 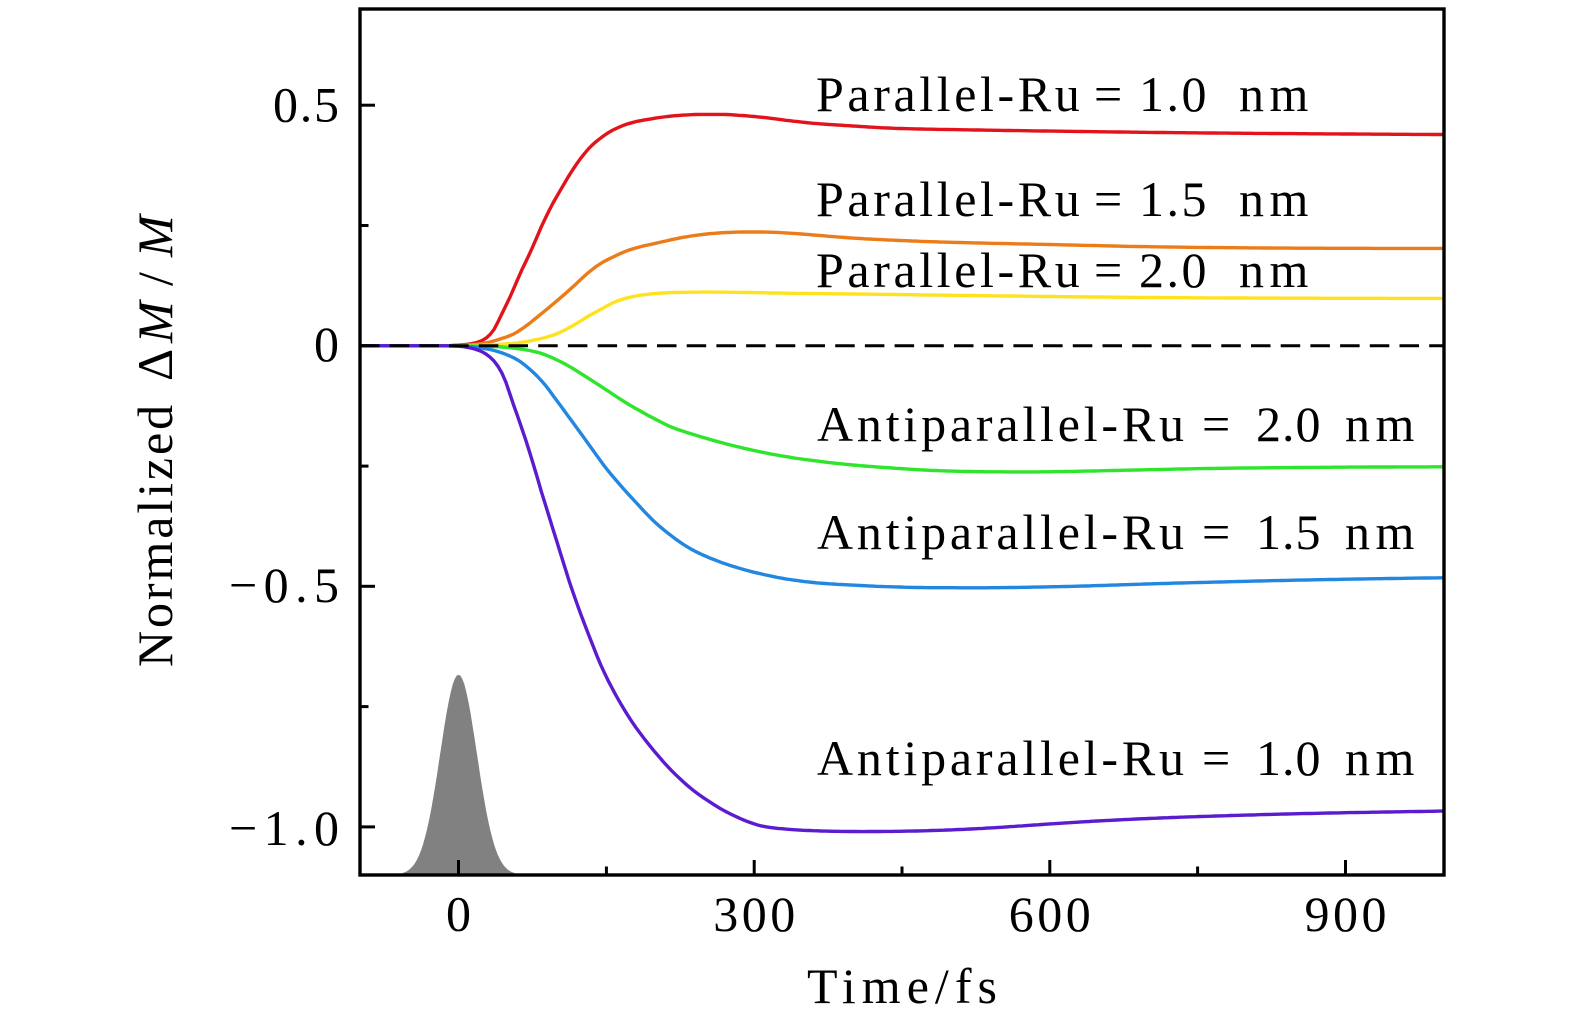 I want to click on svg-text: 900, so click(x=1346, y=914).